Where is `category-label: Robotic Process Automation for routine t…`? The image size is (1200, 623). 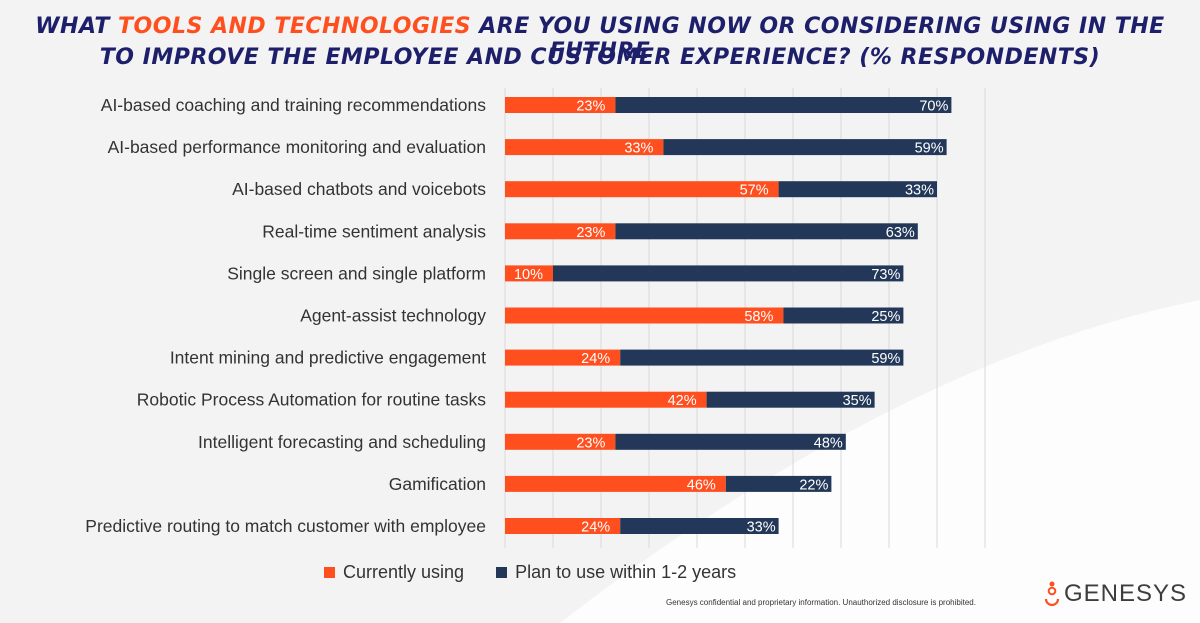
category-label: Robotic Process Automation for routine t… is located at coordinates (311, 400).